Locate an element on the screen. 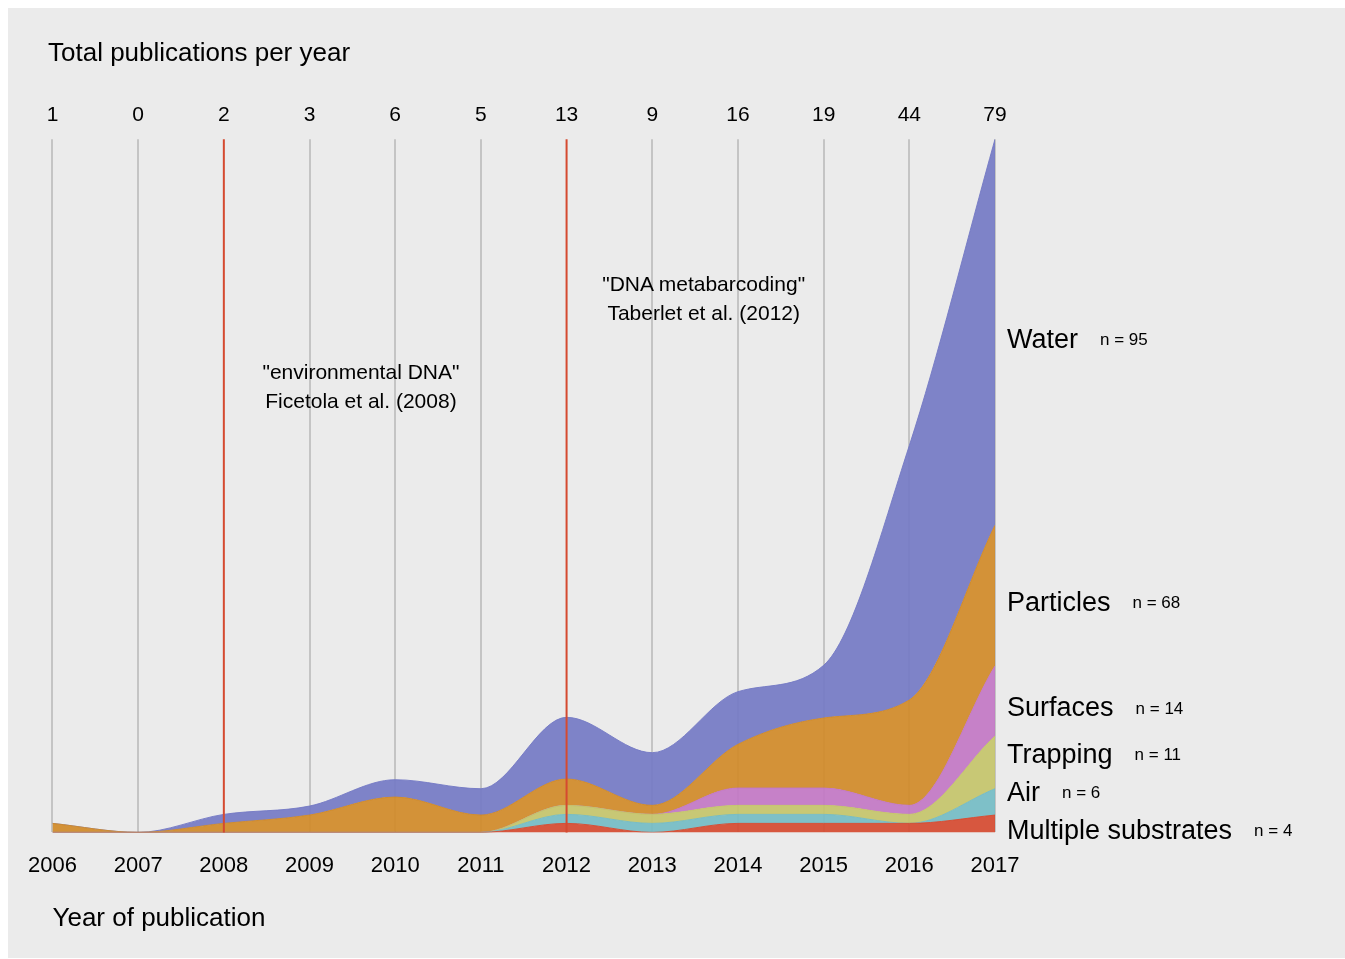 Image resolution: width=1345 pixels, height=959 pixels. text: 9 is located at coordinates (652, 114).